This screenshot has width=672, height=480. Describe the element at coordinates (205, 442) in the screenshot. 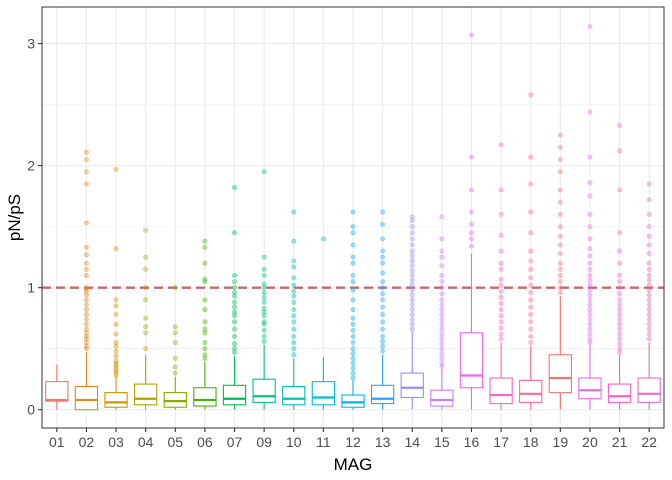

I see `x-tick-label: 06` at that location.